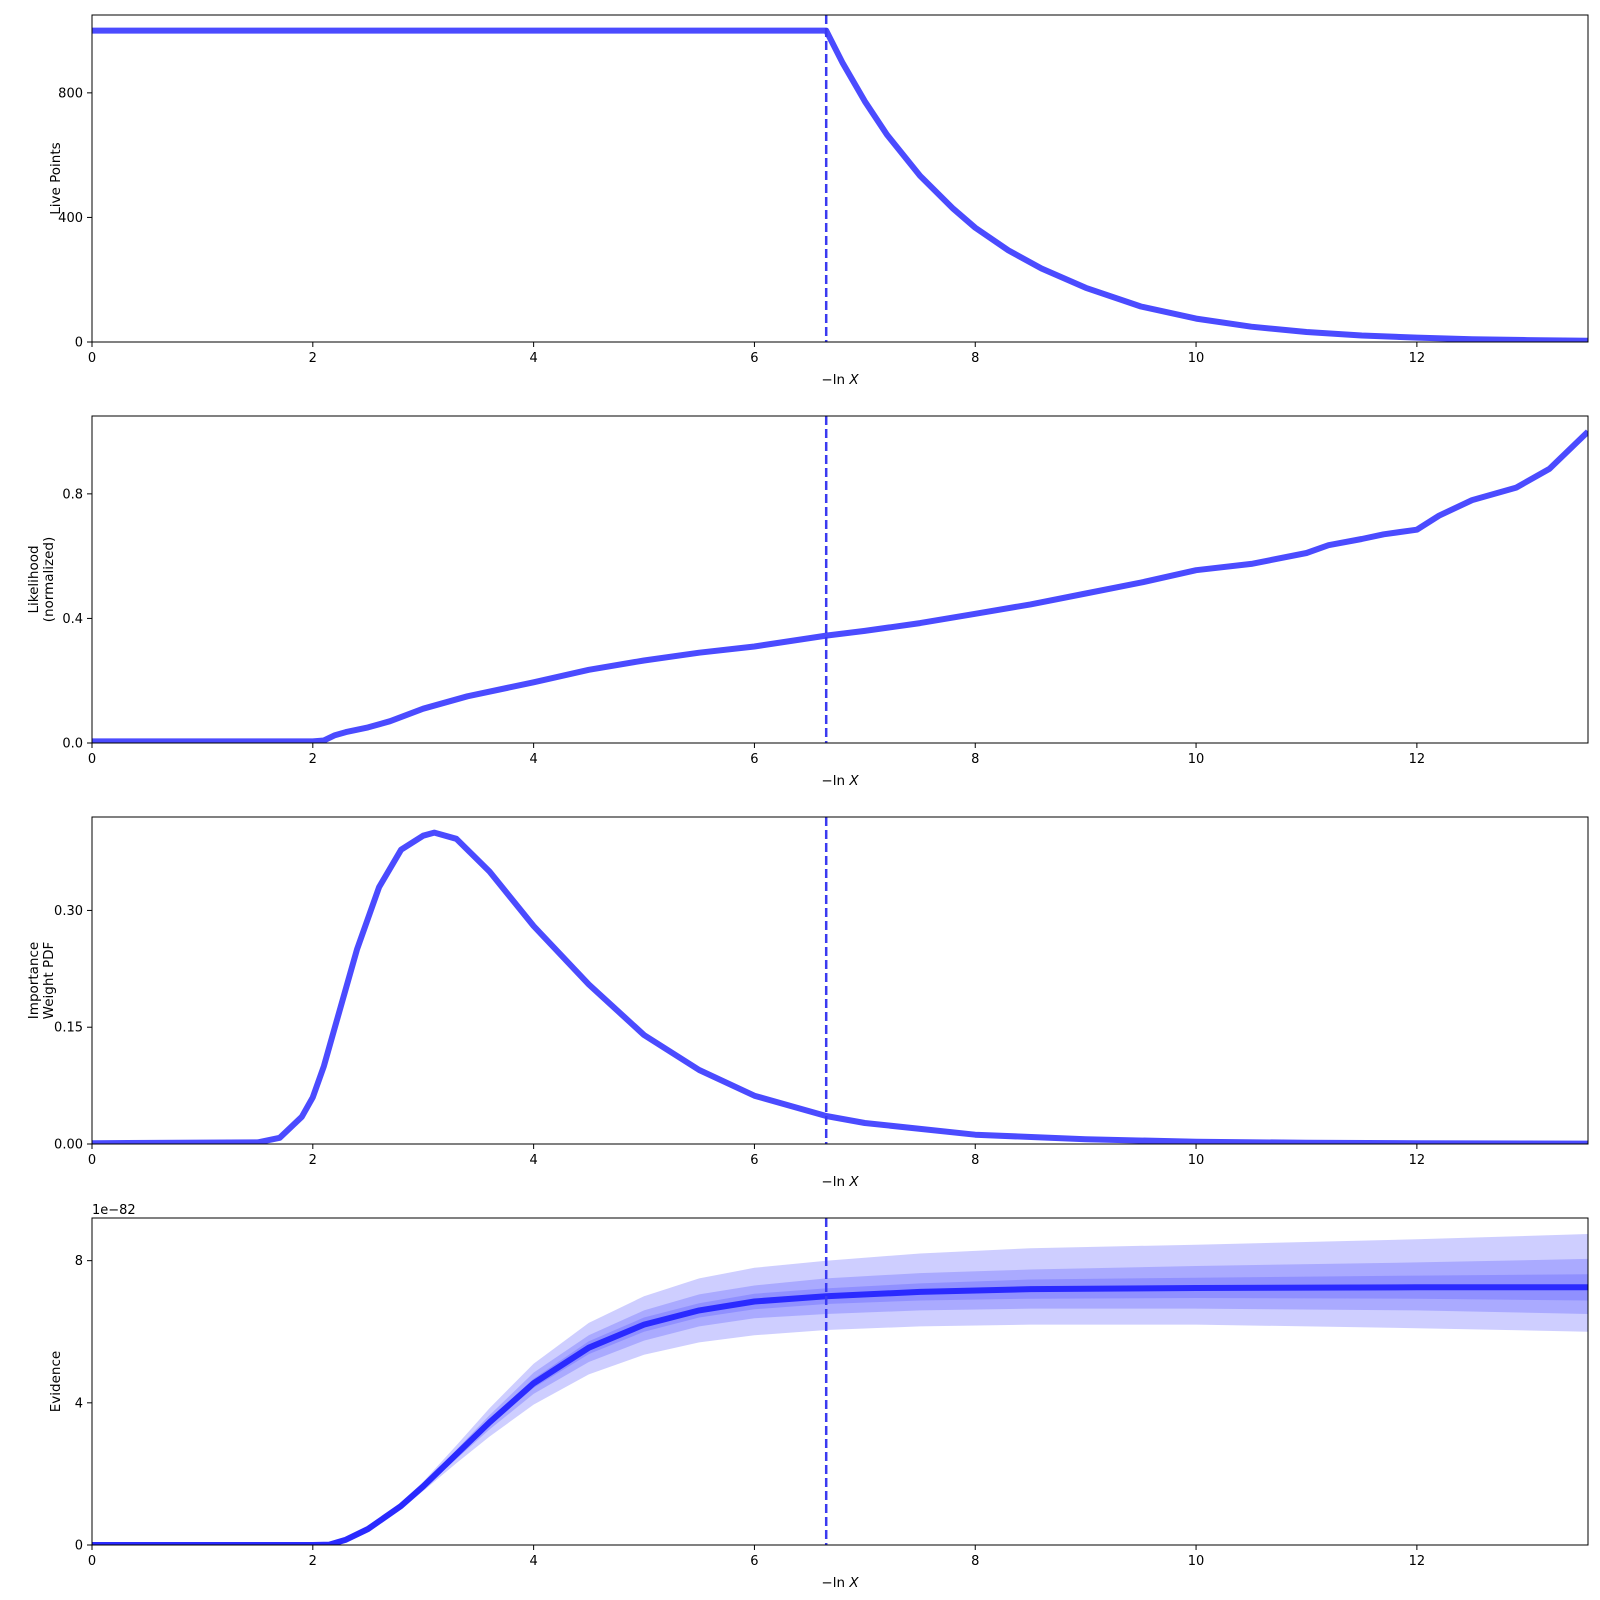 The image size is (1600, 1600). What do you see at coordinates (49, 580) in the screenshot?
I see `y-axis-label: (normalized)` at bounding box center [49, 580].